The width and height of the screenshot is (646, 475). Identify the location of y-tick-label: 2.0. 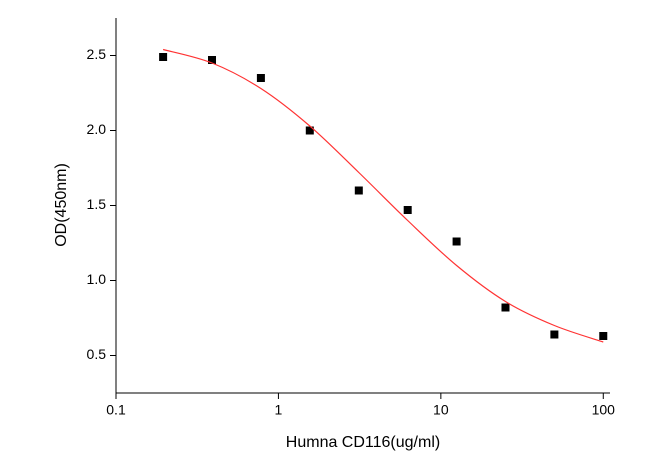
(97, 129).